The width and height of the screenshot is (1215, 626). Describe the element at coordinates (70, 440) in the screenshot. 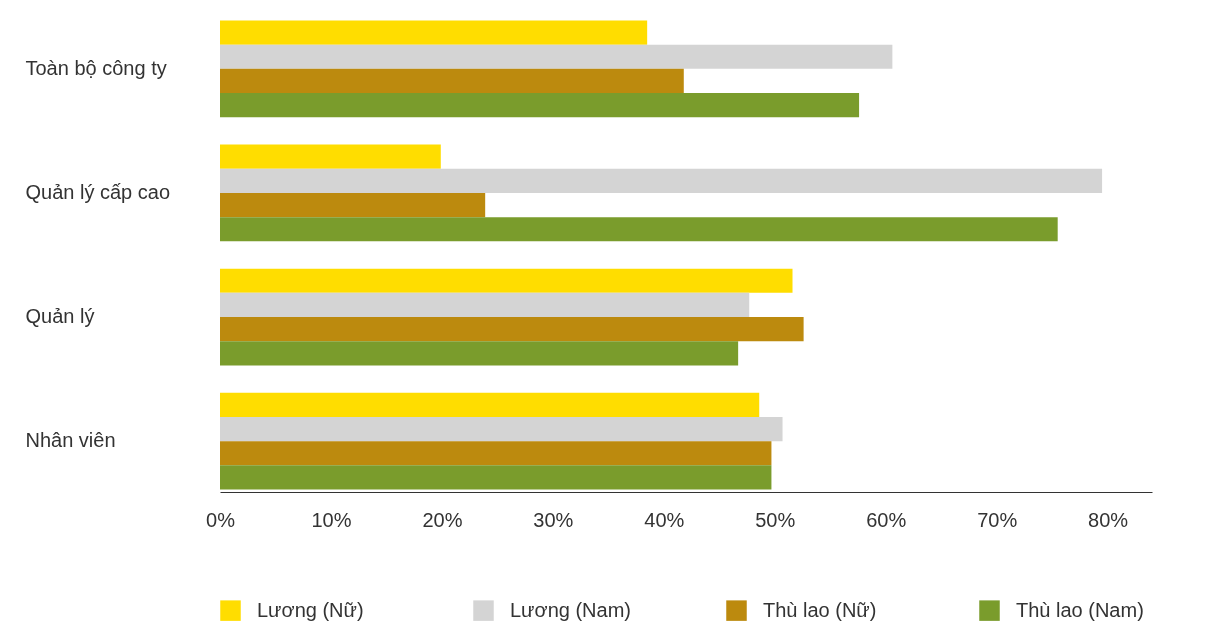

I see `y-tick-label: Nhân viên` at that location.